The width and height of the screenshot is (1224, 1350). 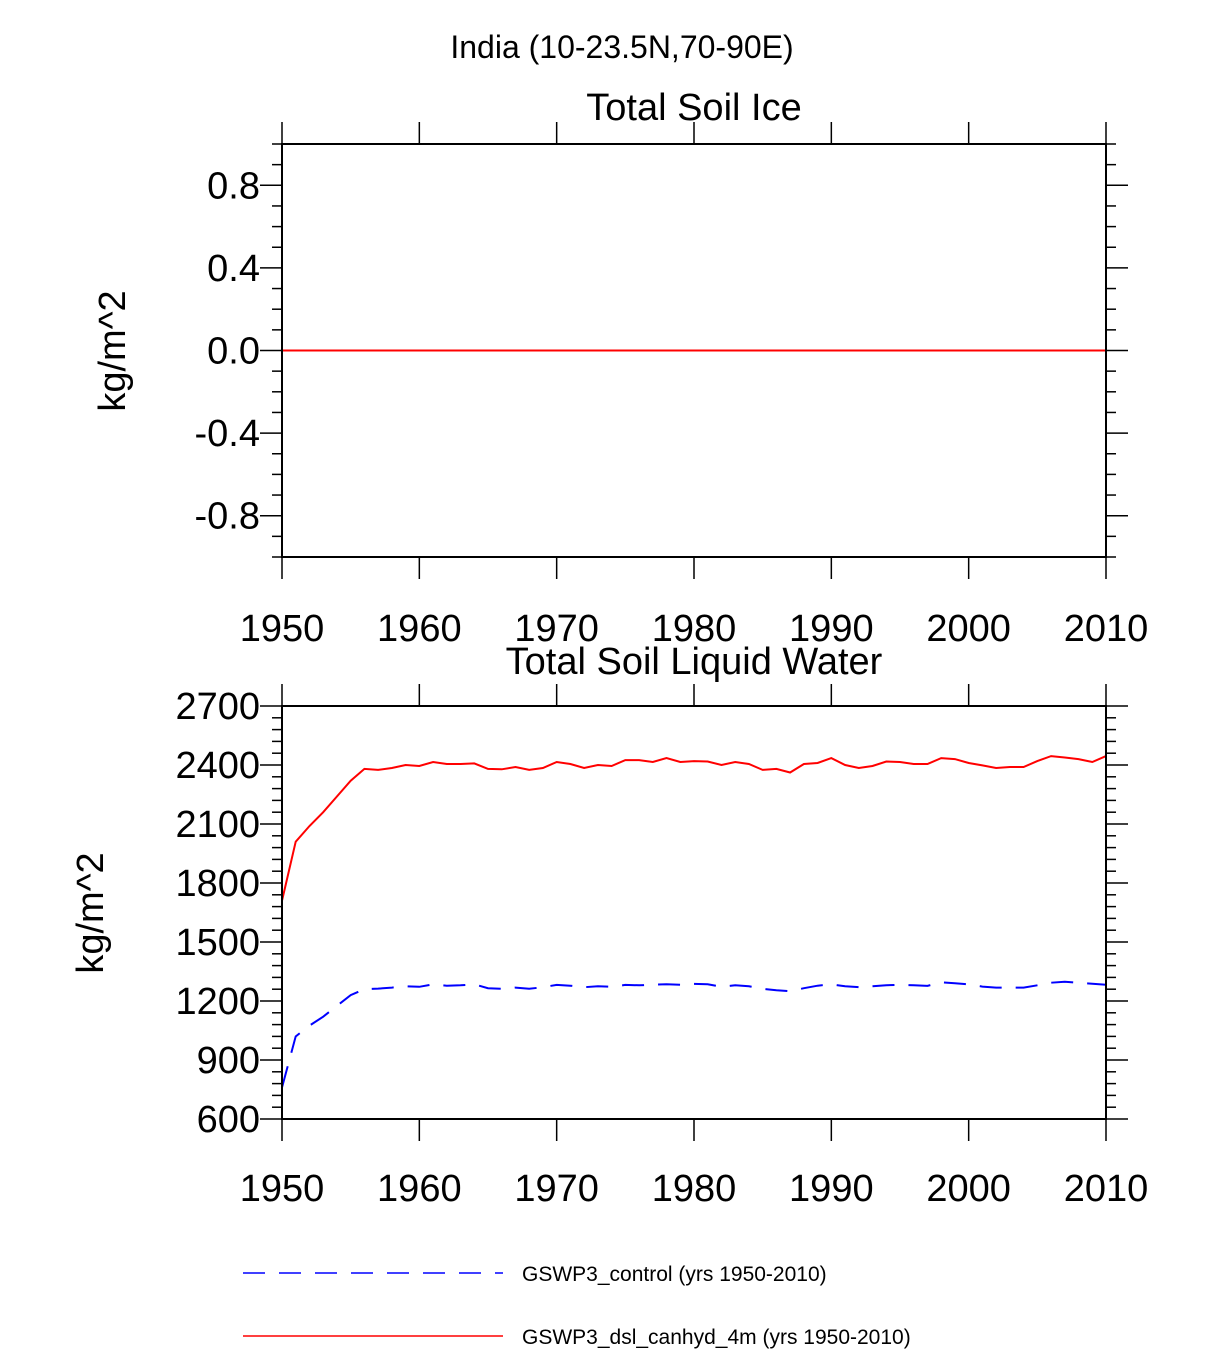 What do you see at coordinates (217, 884) in the screenshot?
I see `y-tick-label: 1800` at bounding box center [217, 884].